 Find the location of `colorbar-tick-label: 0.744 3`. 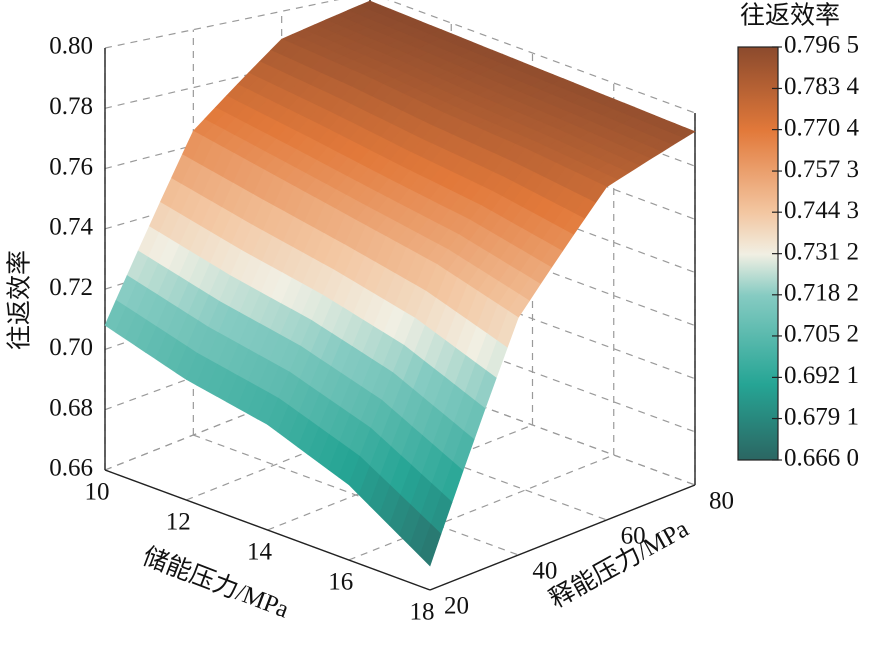

colorbar-tick-label: 0.744 3 is located at coordinates (821, 210).